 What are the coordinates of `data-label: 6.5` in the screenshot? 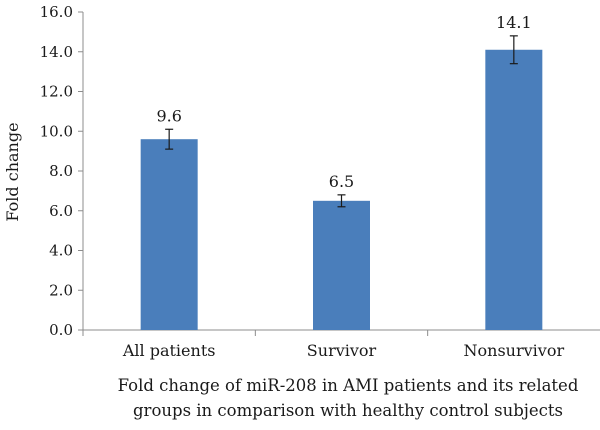 It's located at (341, 181).